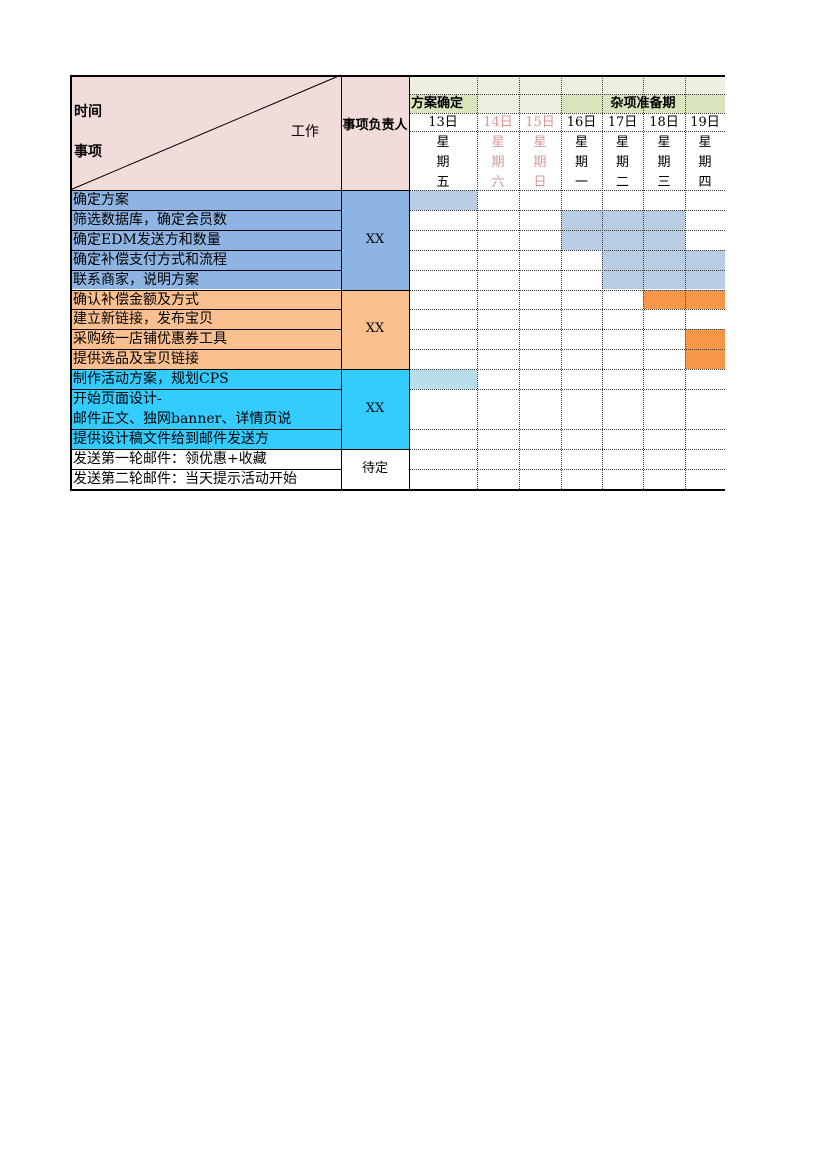 The image size is (827, 1169). I want to click on corner-time-label: 时间, so click(88, 112).